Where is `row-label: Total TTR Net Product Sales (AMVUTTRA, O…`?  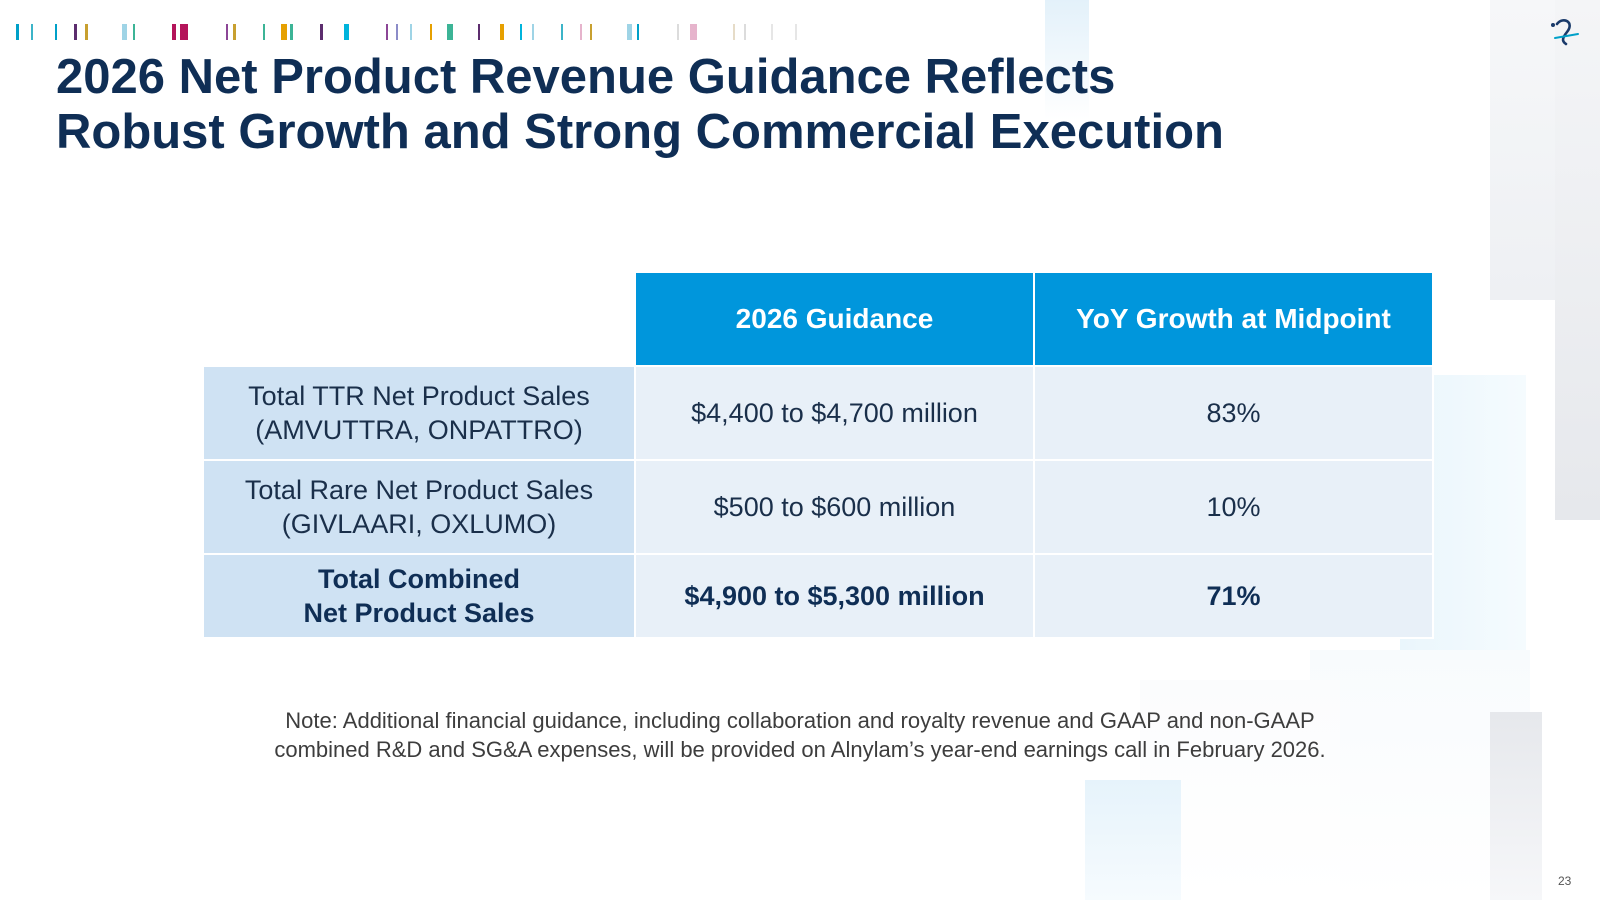 row-label: Total TTR Net Product Sales (AMVUTTRA, O… is located at coordinates (419, 413).